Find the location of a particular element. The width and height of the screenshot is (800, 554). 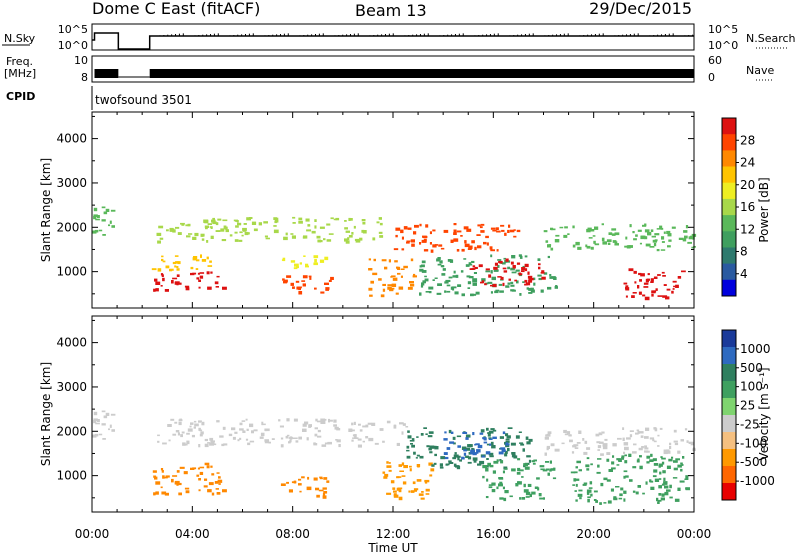

nsearch-tick-bottom: 10^0 is located at coordinates (723, 45).